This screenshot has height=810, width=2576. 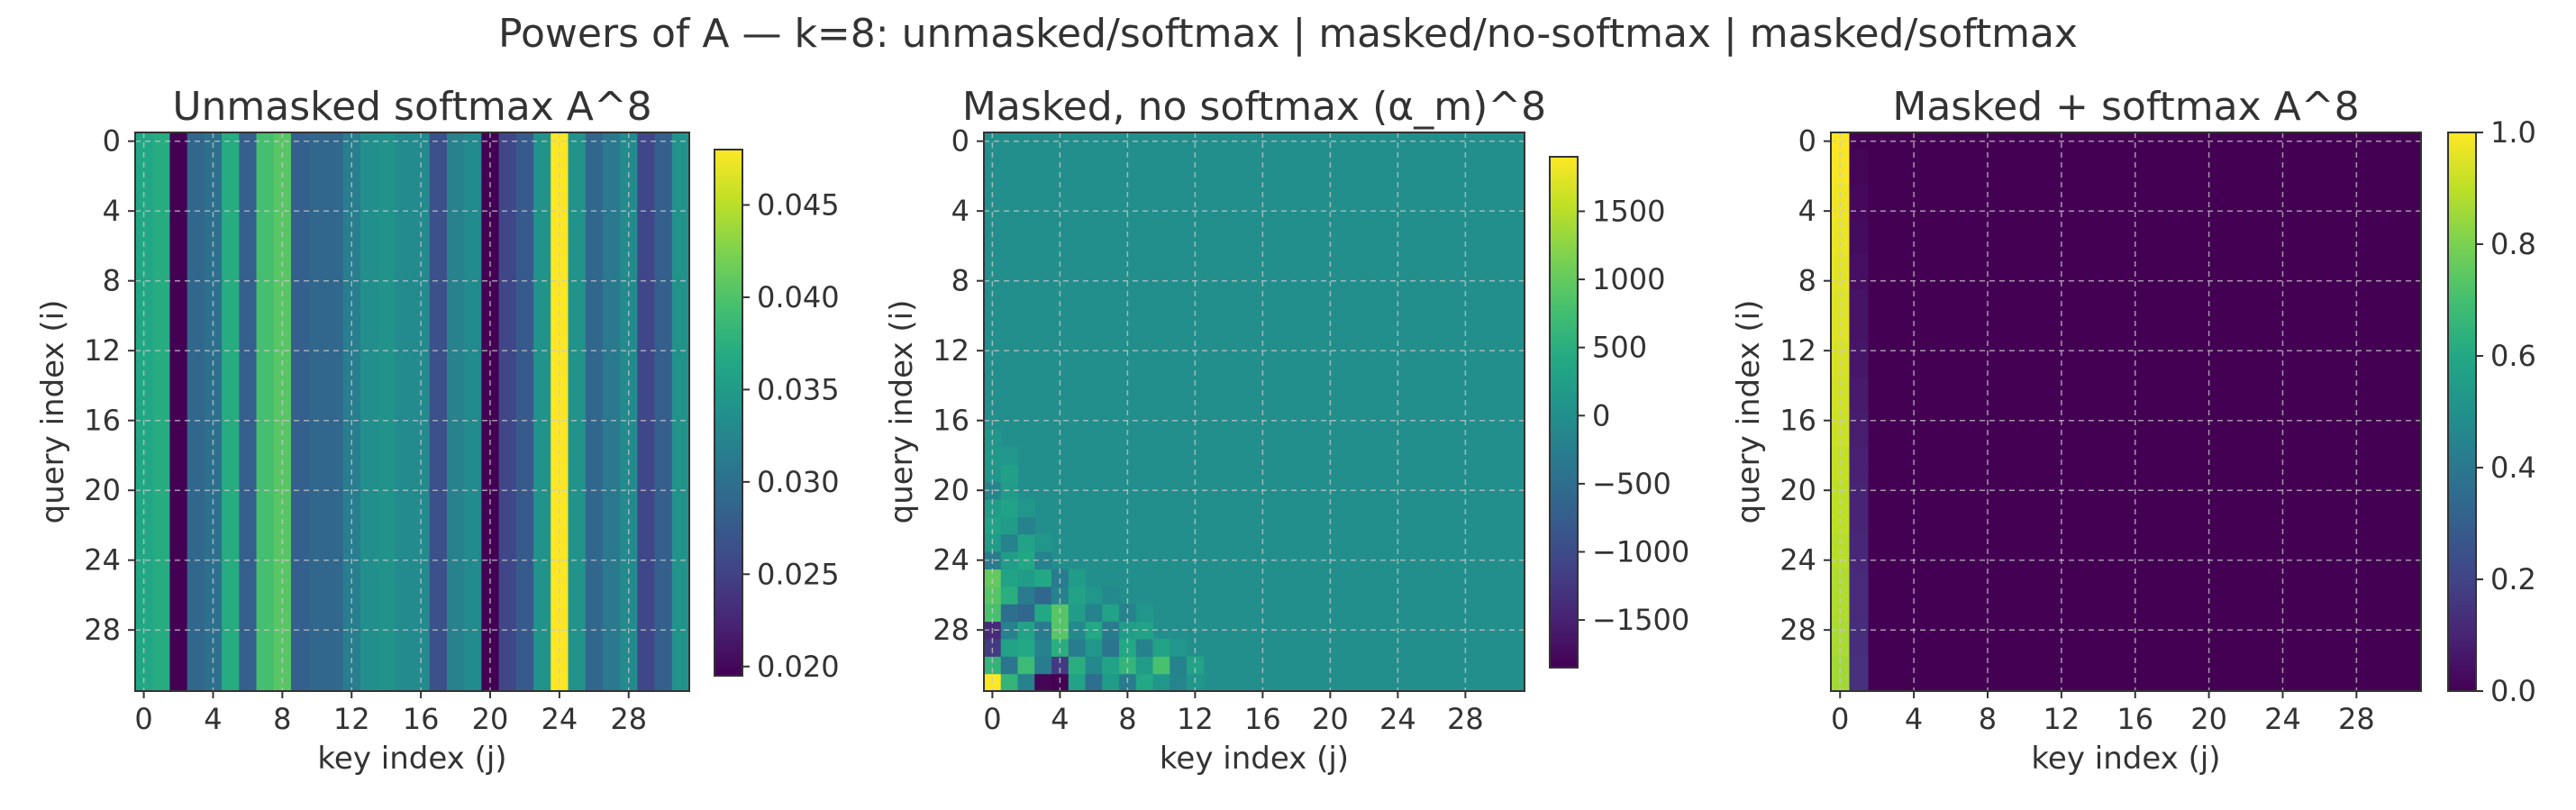 What do you see at coordinates (1195, 719) in the screenshot?
I see `x-tick-label: 12` at bounding box center [1195, 719].